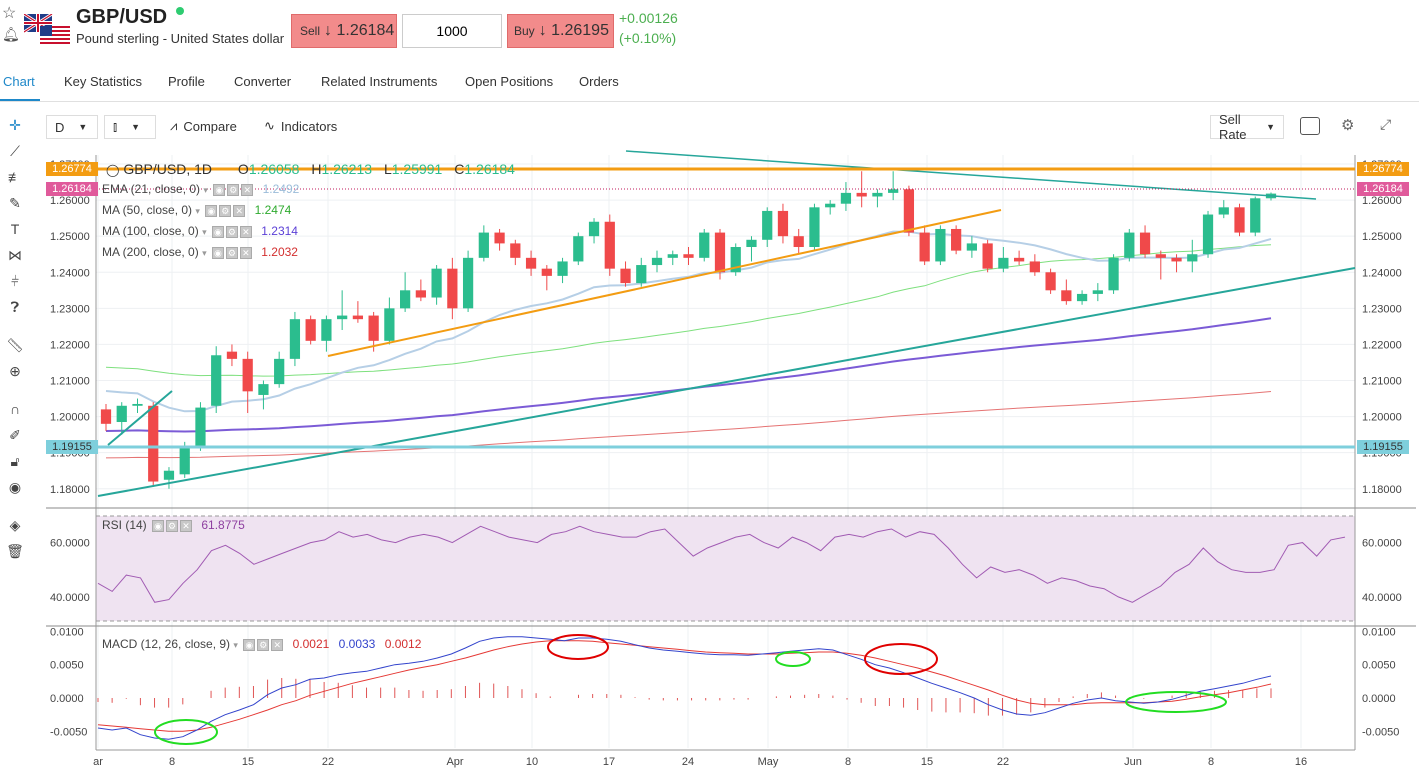  I want to click on sell-arrow-icon: ↓, so click(328, 30).